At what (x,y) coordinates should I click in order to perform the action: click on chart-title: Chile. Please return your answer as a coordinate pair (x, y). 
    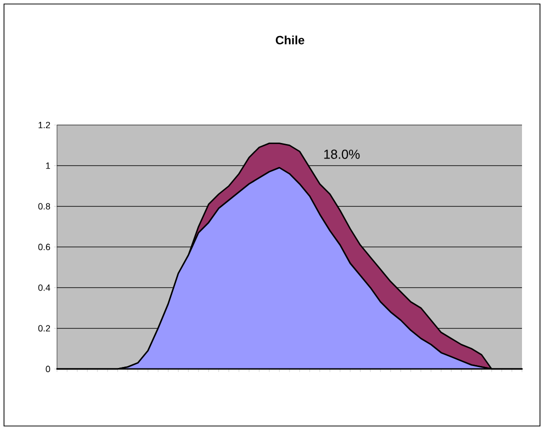
    Looking at the image, I should click on (290, 40).